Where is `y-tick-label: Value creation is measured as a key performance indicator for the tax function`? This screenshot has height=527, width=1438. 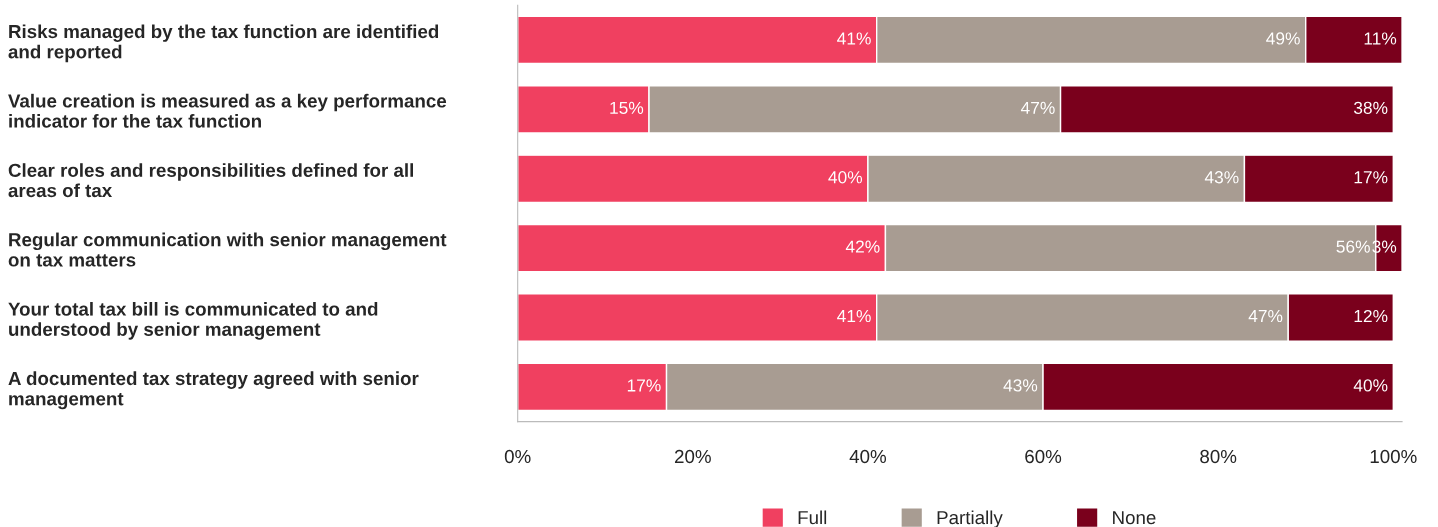
y-tick-label: Value creation is measured as a key performance indicator for the tax function is located at coordinates (227, 110).